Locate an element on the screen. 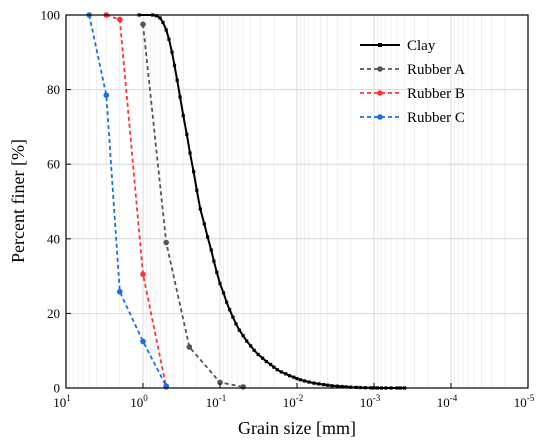 This screenshot has height=441, width=550. x-tick-label: 10⁻³ is located at coordinates (370, 401).